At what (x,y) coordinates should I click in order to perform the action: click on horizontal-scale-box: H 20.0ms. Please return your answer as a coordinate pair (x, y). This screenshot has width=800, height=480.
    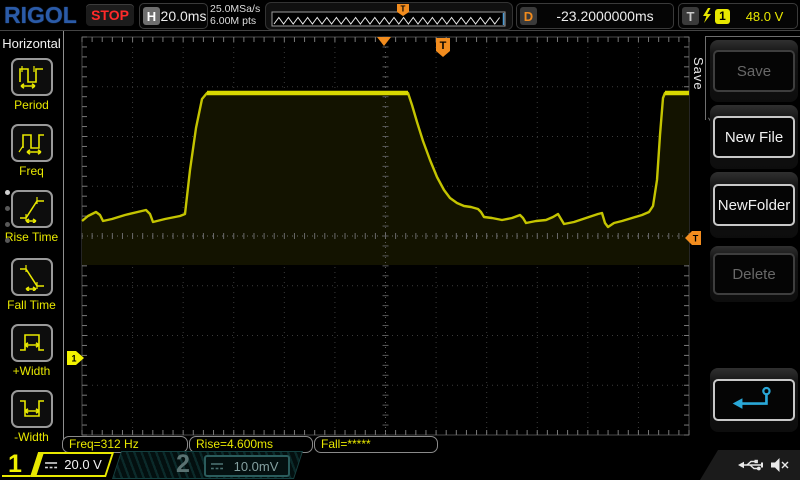
    Looking at the image, I should click on (173, 16).